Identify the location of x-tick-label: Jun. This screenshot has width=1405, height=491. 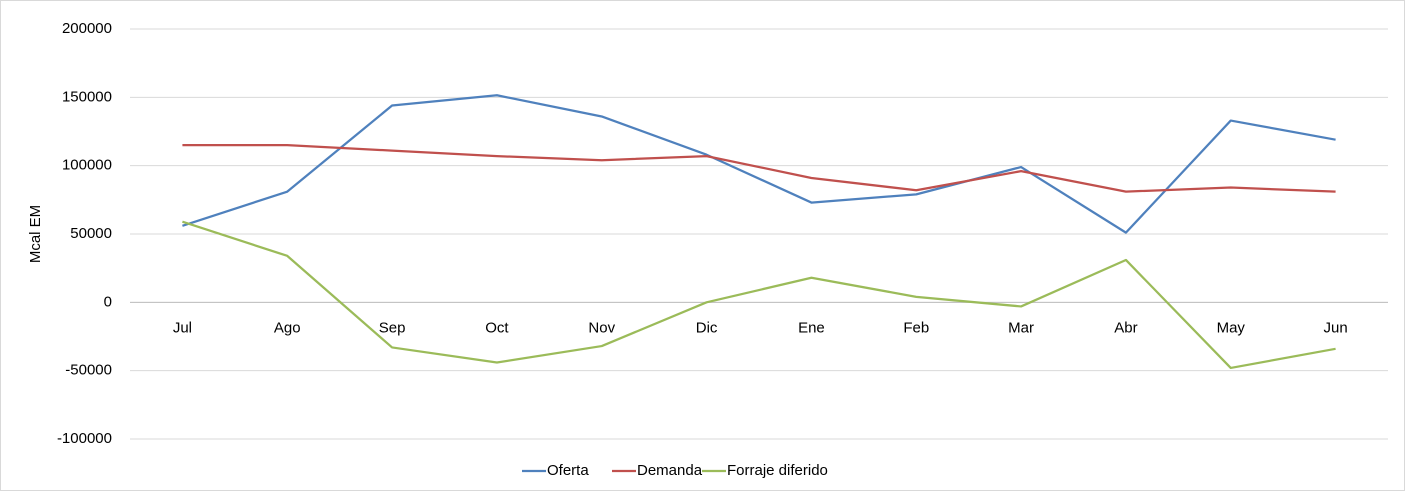
(1335, 327).